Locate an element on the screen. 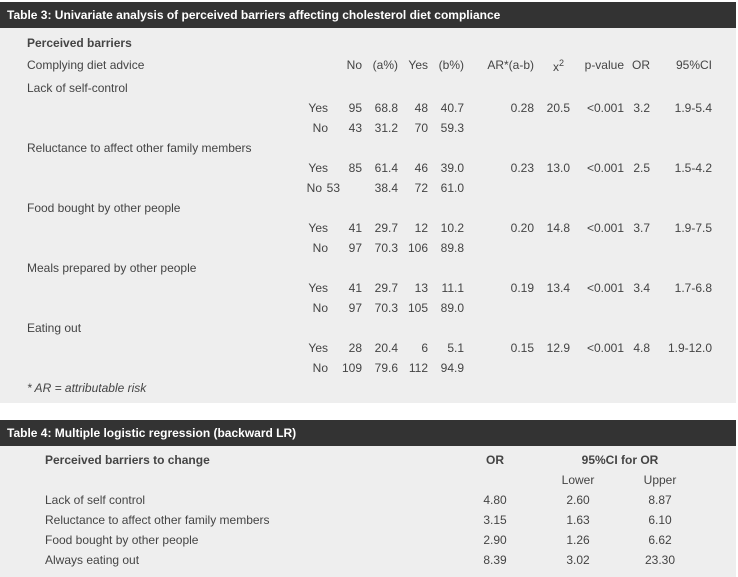 The width and height of the screenshot is (738, 577). table4-row-upper: 6.10 is located at coordinates (660, 520).